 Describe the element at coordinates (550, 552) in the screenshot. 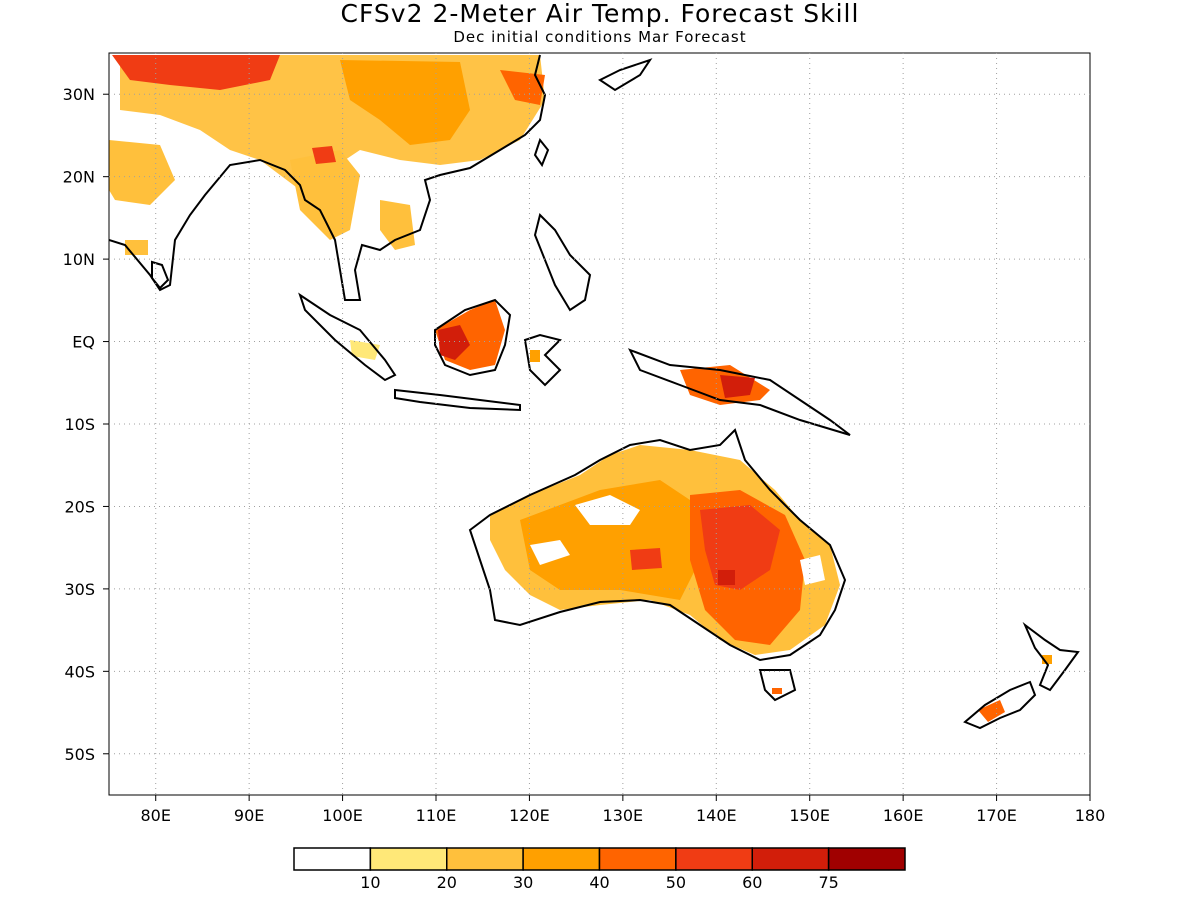

I see `shade-australia-white2` at that location.